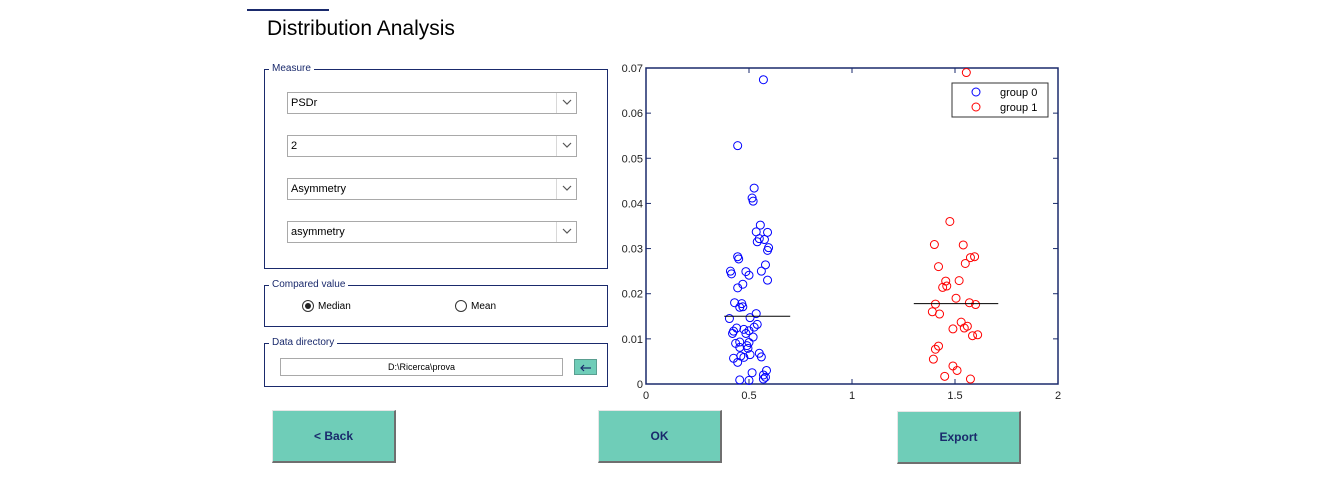 The height and width of the screenshot is (486, 1320). Describe the element at coordinates (1058, 396) in the screenshot. I see `x-tick-label: 2` at that location.